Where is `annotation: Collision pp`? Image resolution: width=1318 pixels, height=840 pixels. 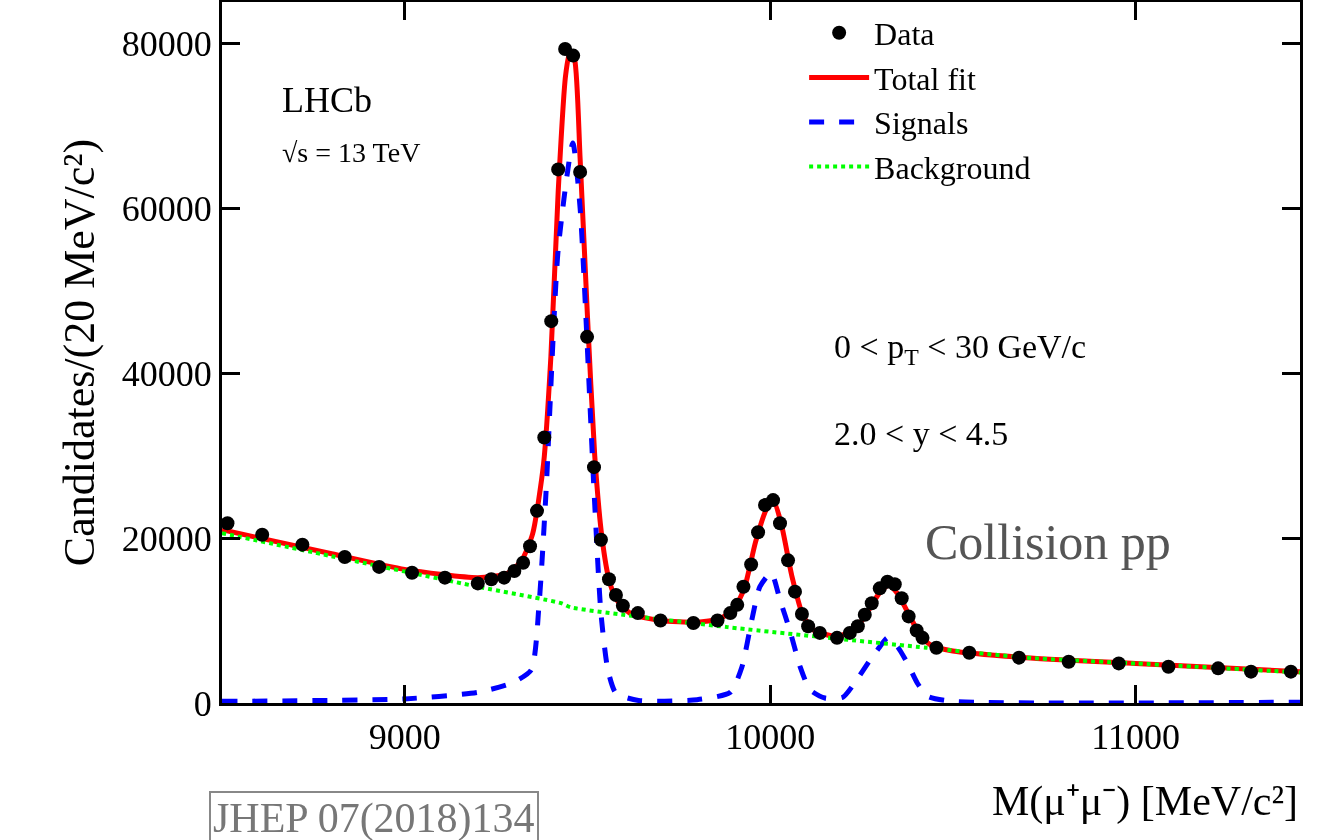
annotation: Collision pp is located at coordinates (1048, 542).